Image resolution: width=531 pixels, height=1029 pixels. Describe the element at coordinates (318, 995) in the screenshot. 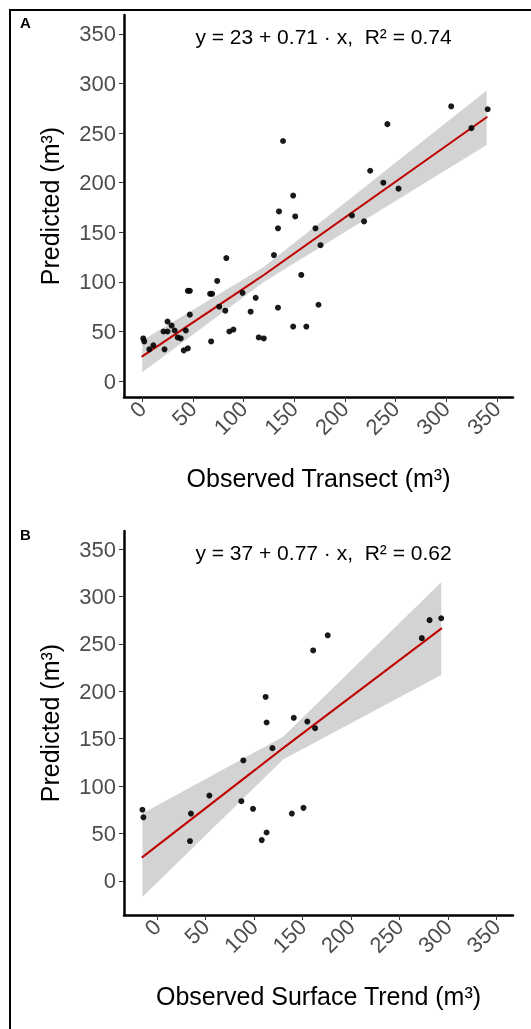

I see `x-axis-title: Observed Surface Trend (m³)` at that location.